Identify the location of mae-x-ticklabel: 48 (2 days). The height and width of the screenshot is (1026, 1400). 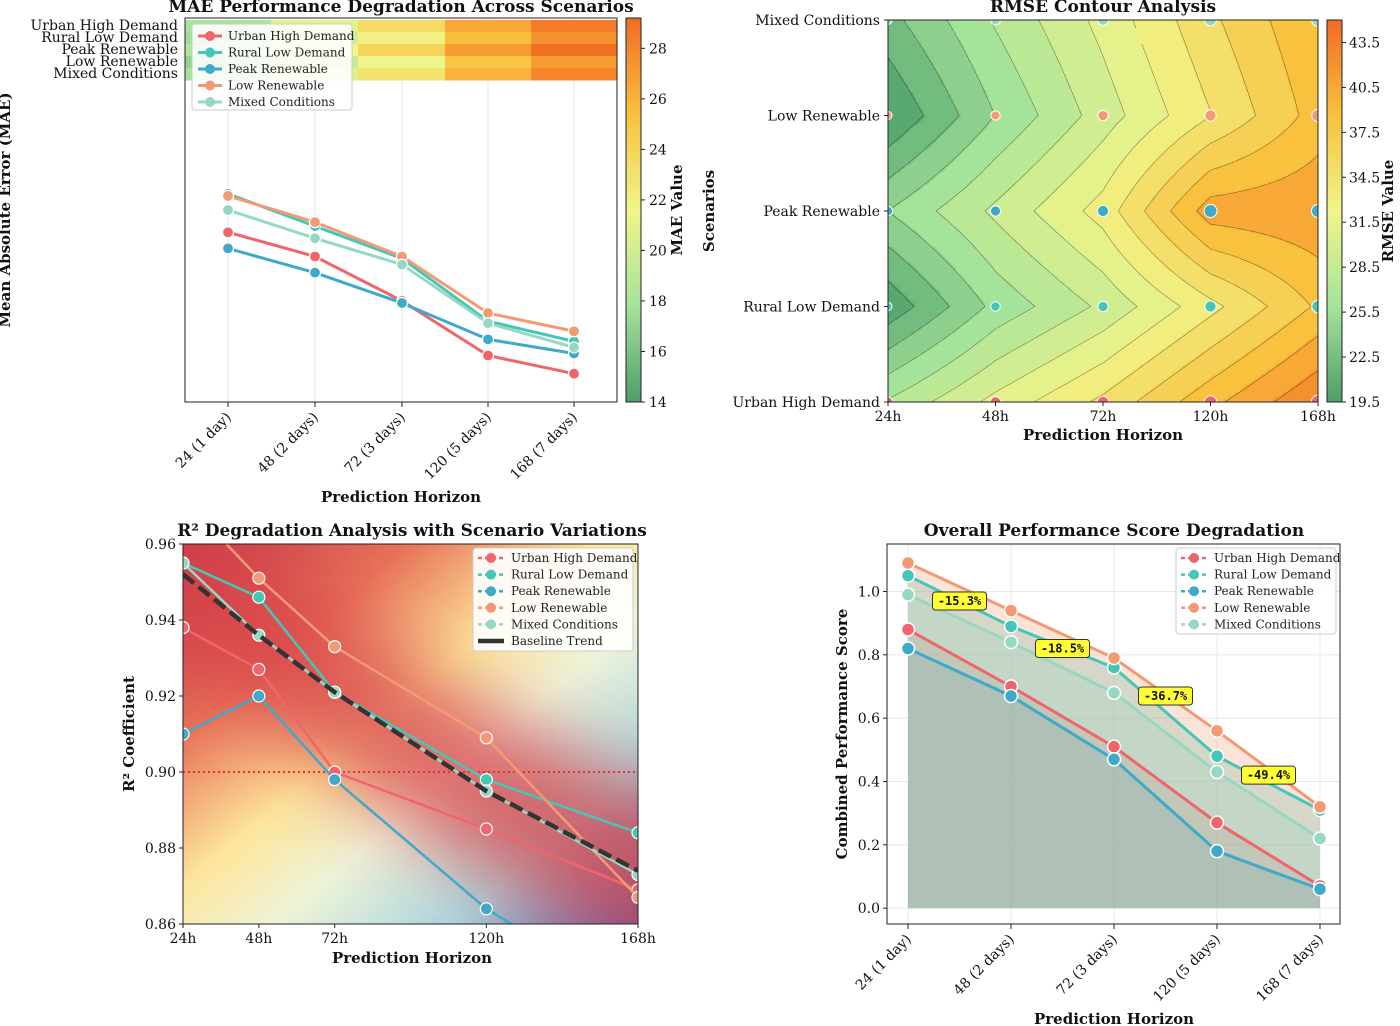
(288, 443).